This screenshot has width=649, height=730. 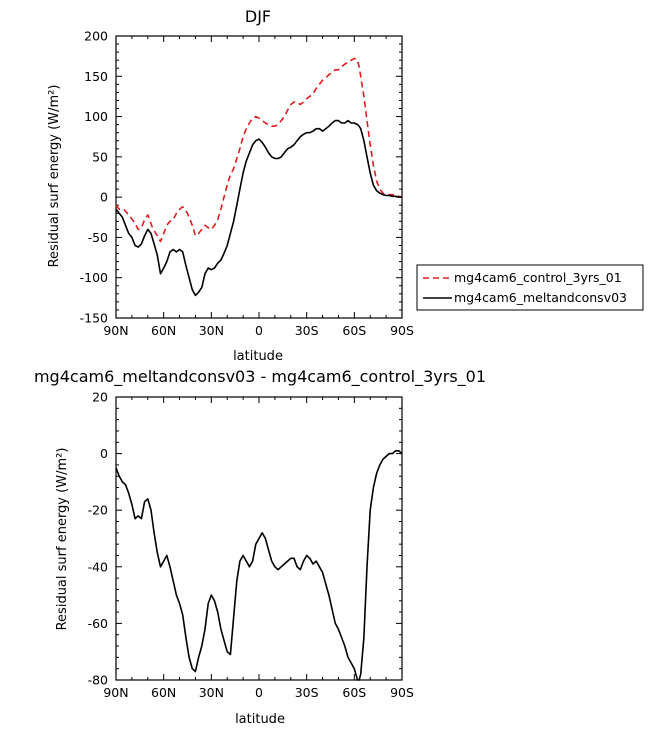 What do you see at coordinates (98, 510) in the screenshot?
I see `y-tick-label: -20` at bounding box center [98, 510].